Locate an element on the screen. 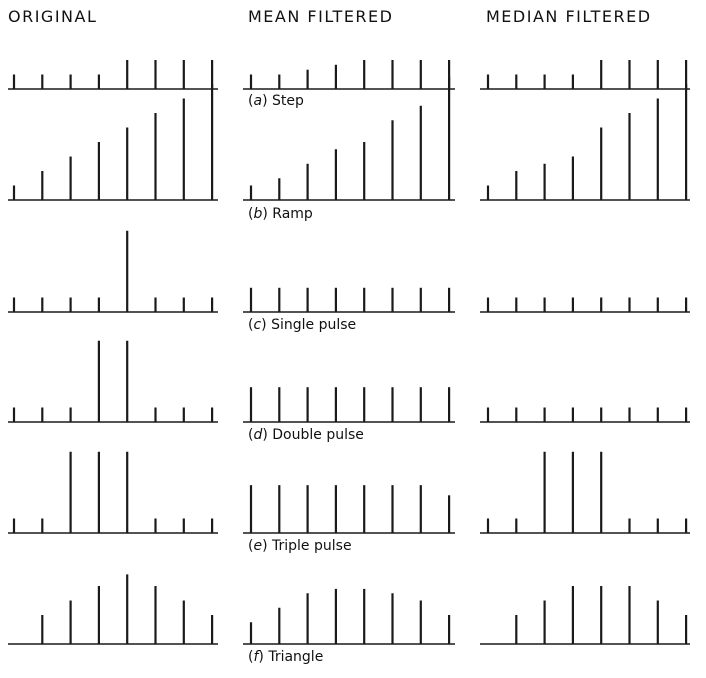 This screenshot has width=706, height=678. row-label-name: Double pulse is located at coordinates (318, 435).